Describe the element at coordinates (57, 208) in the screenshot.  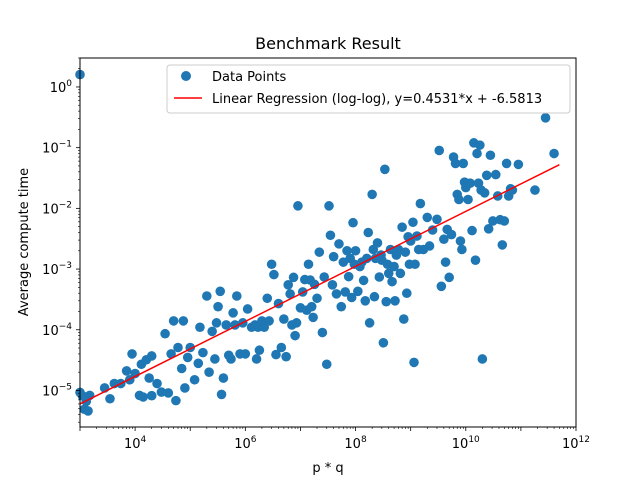
I see `y-tick-label: 10⁻²` at that location.